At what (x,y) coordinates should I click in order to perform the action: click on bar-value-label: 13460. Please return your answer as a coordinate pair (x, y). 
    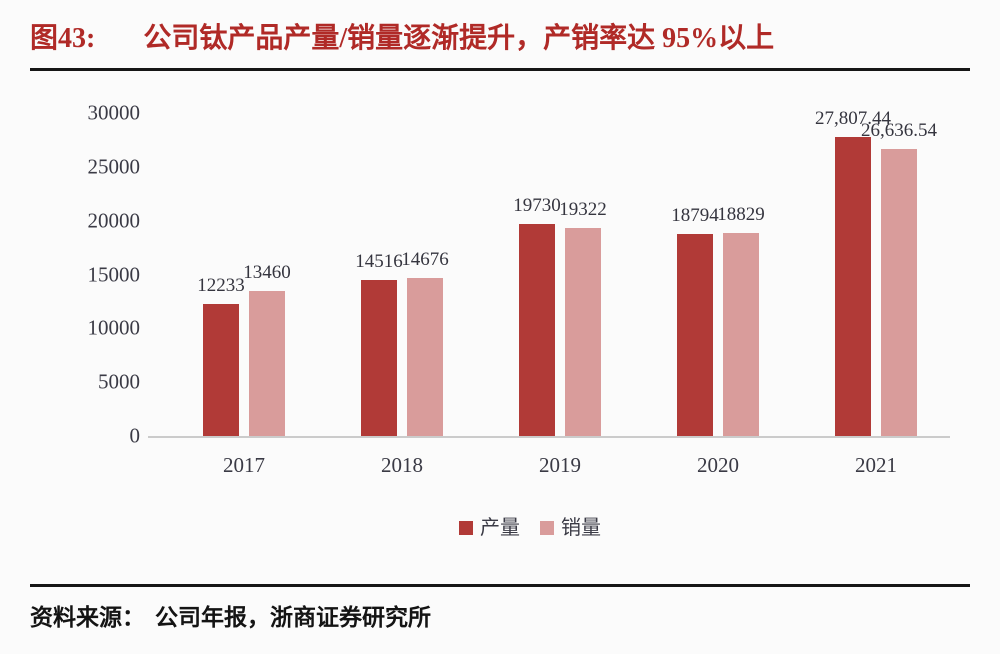
    Looking at the image, I should click on (267, 273).